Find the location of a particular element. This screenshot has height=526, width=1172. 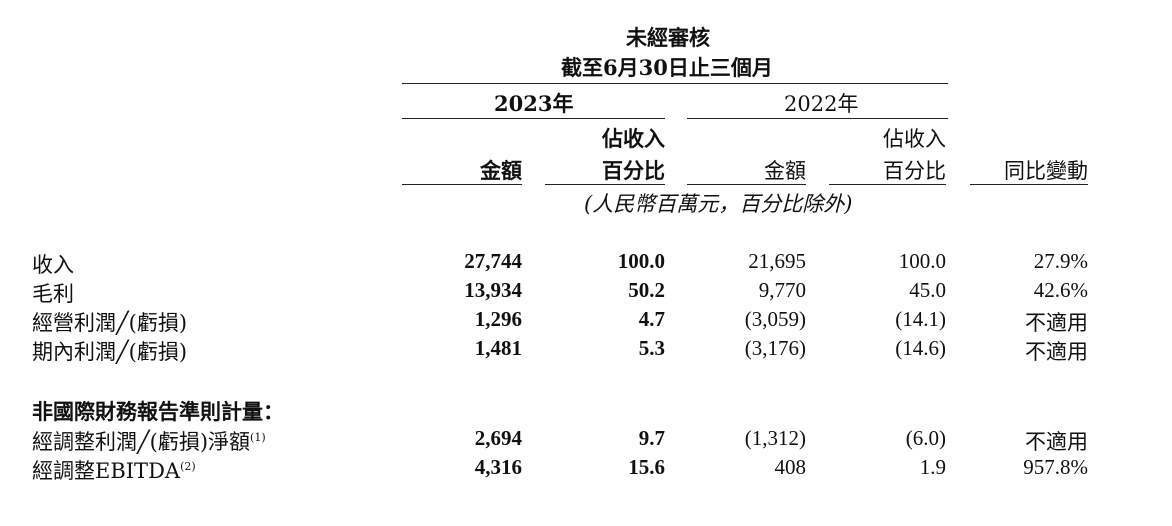

pct-2022: (14.1) is located at coordinates (920, 319).